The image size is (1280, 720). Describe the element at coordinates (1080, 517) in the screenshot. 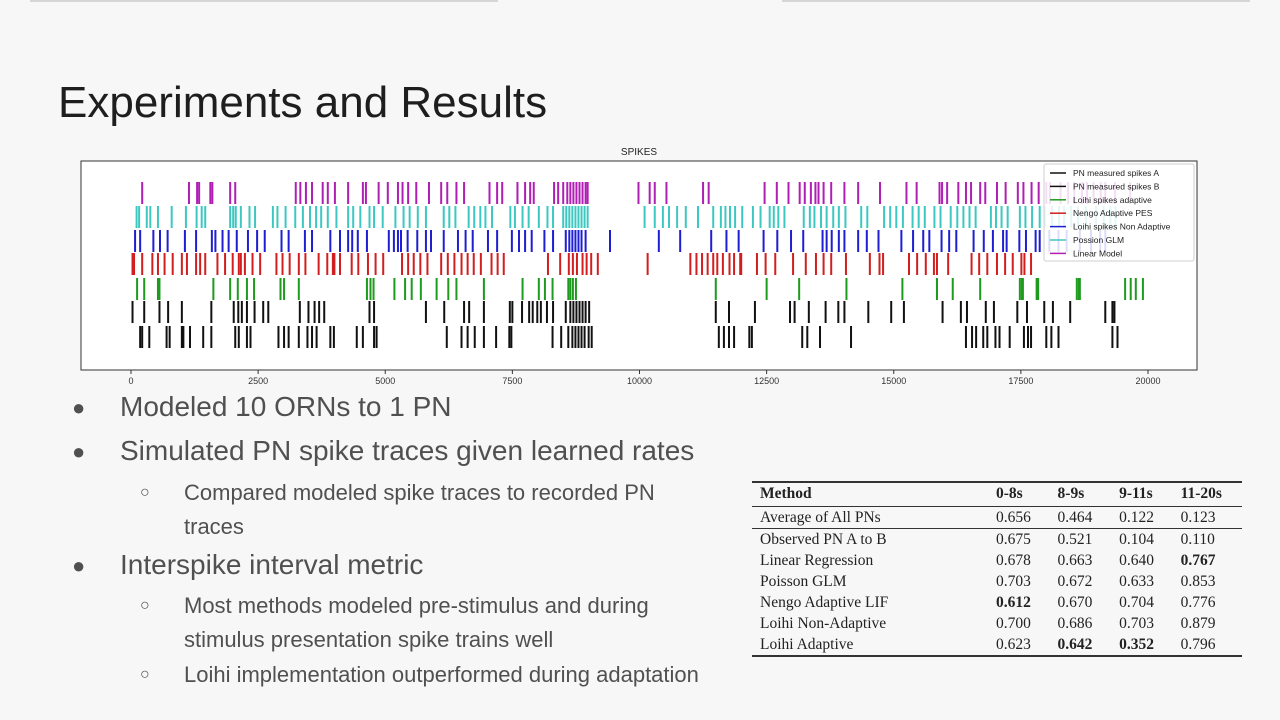

I see `score-cell: 0.464` at that location.